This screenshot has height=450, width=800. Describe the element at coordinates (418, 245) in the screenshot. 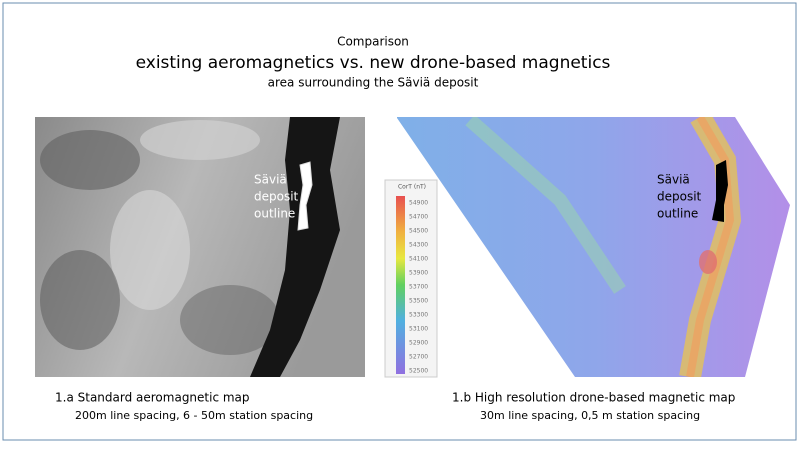

I see `legend-label: 54300` at that location.